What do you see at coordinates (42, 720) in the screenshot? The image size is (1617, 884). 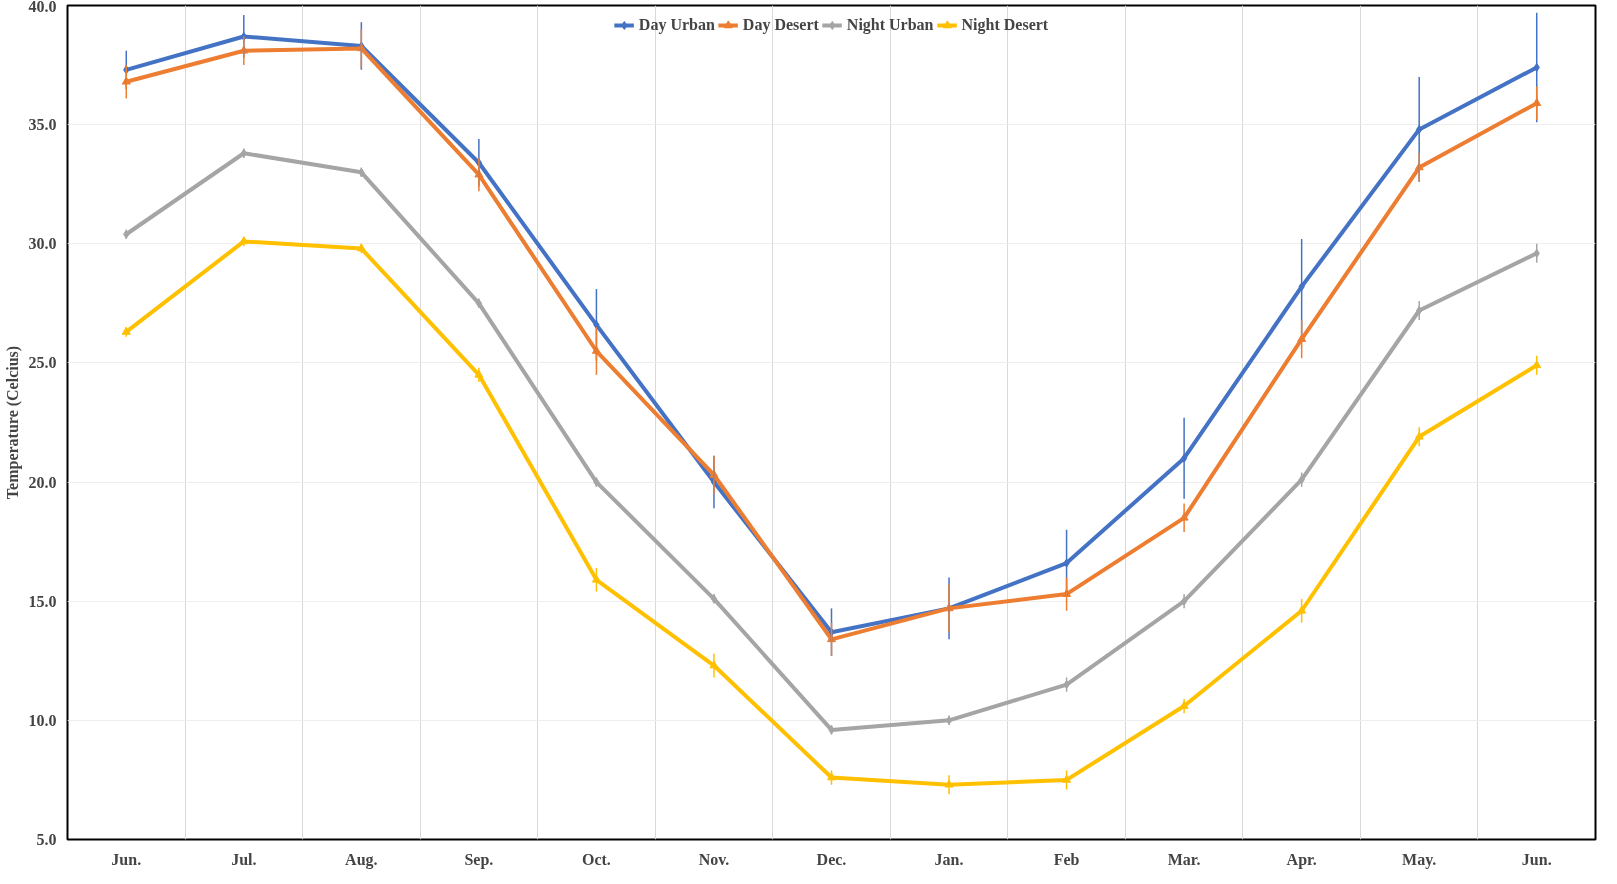 I see `y-tick-label: 10.0` at bounding box center [42, 720].